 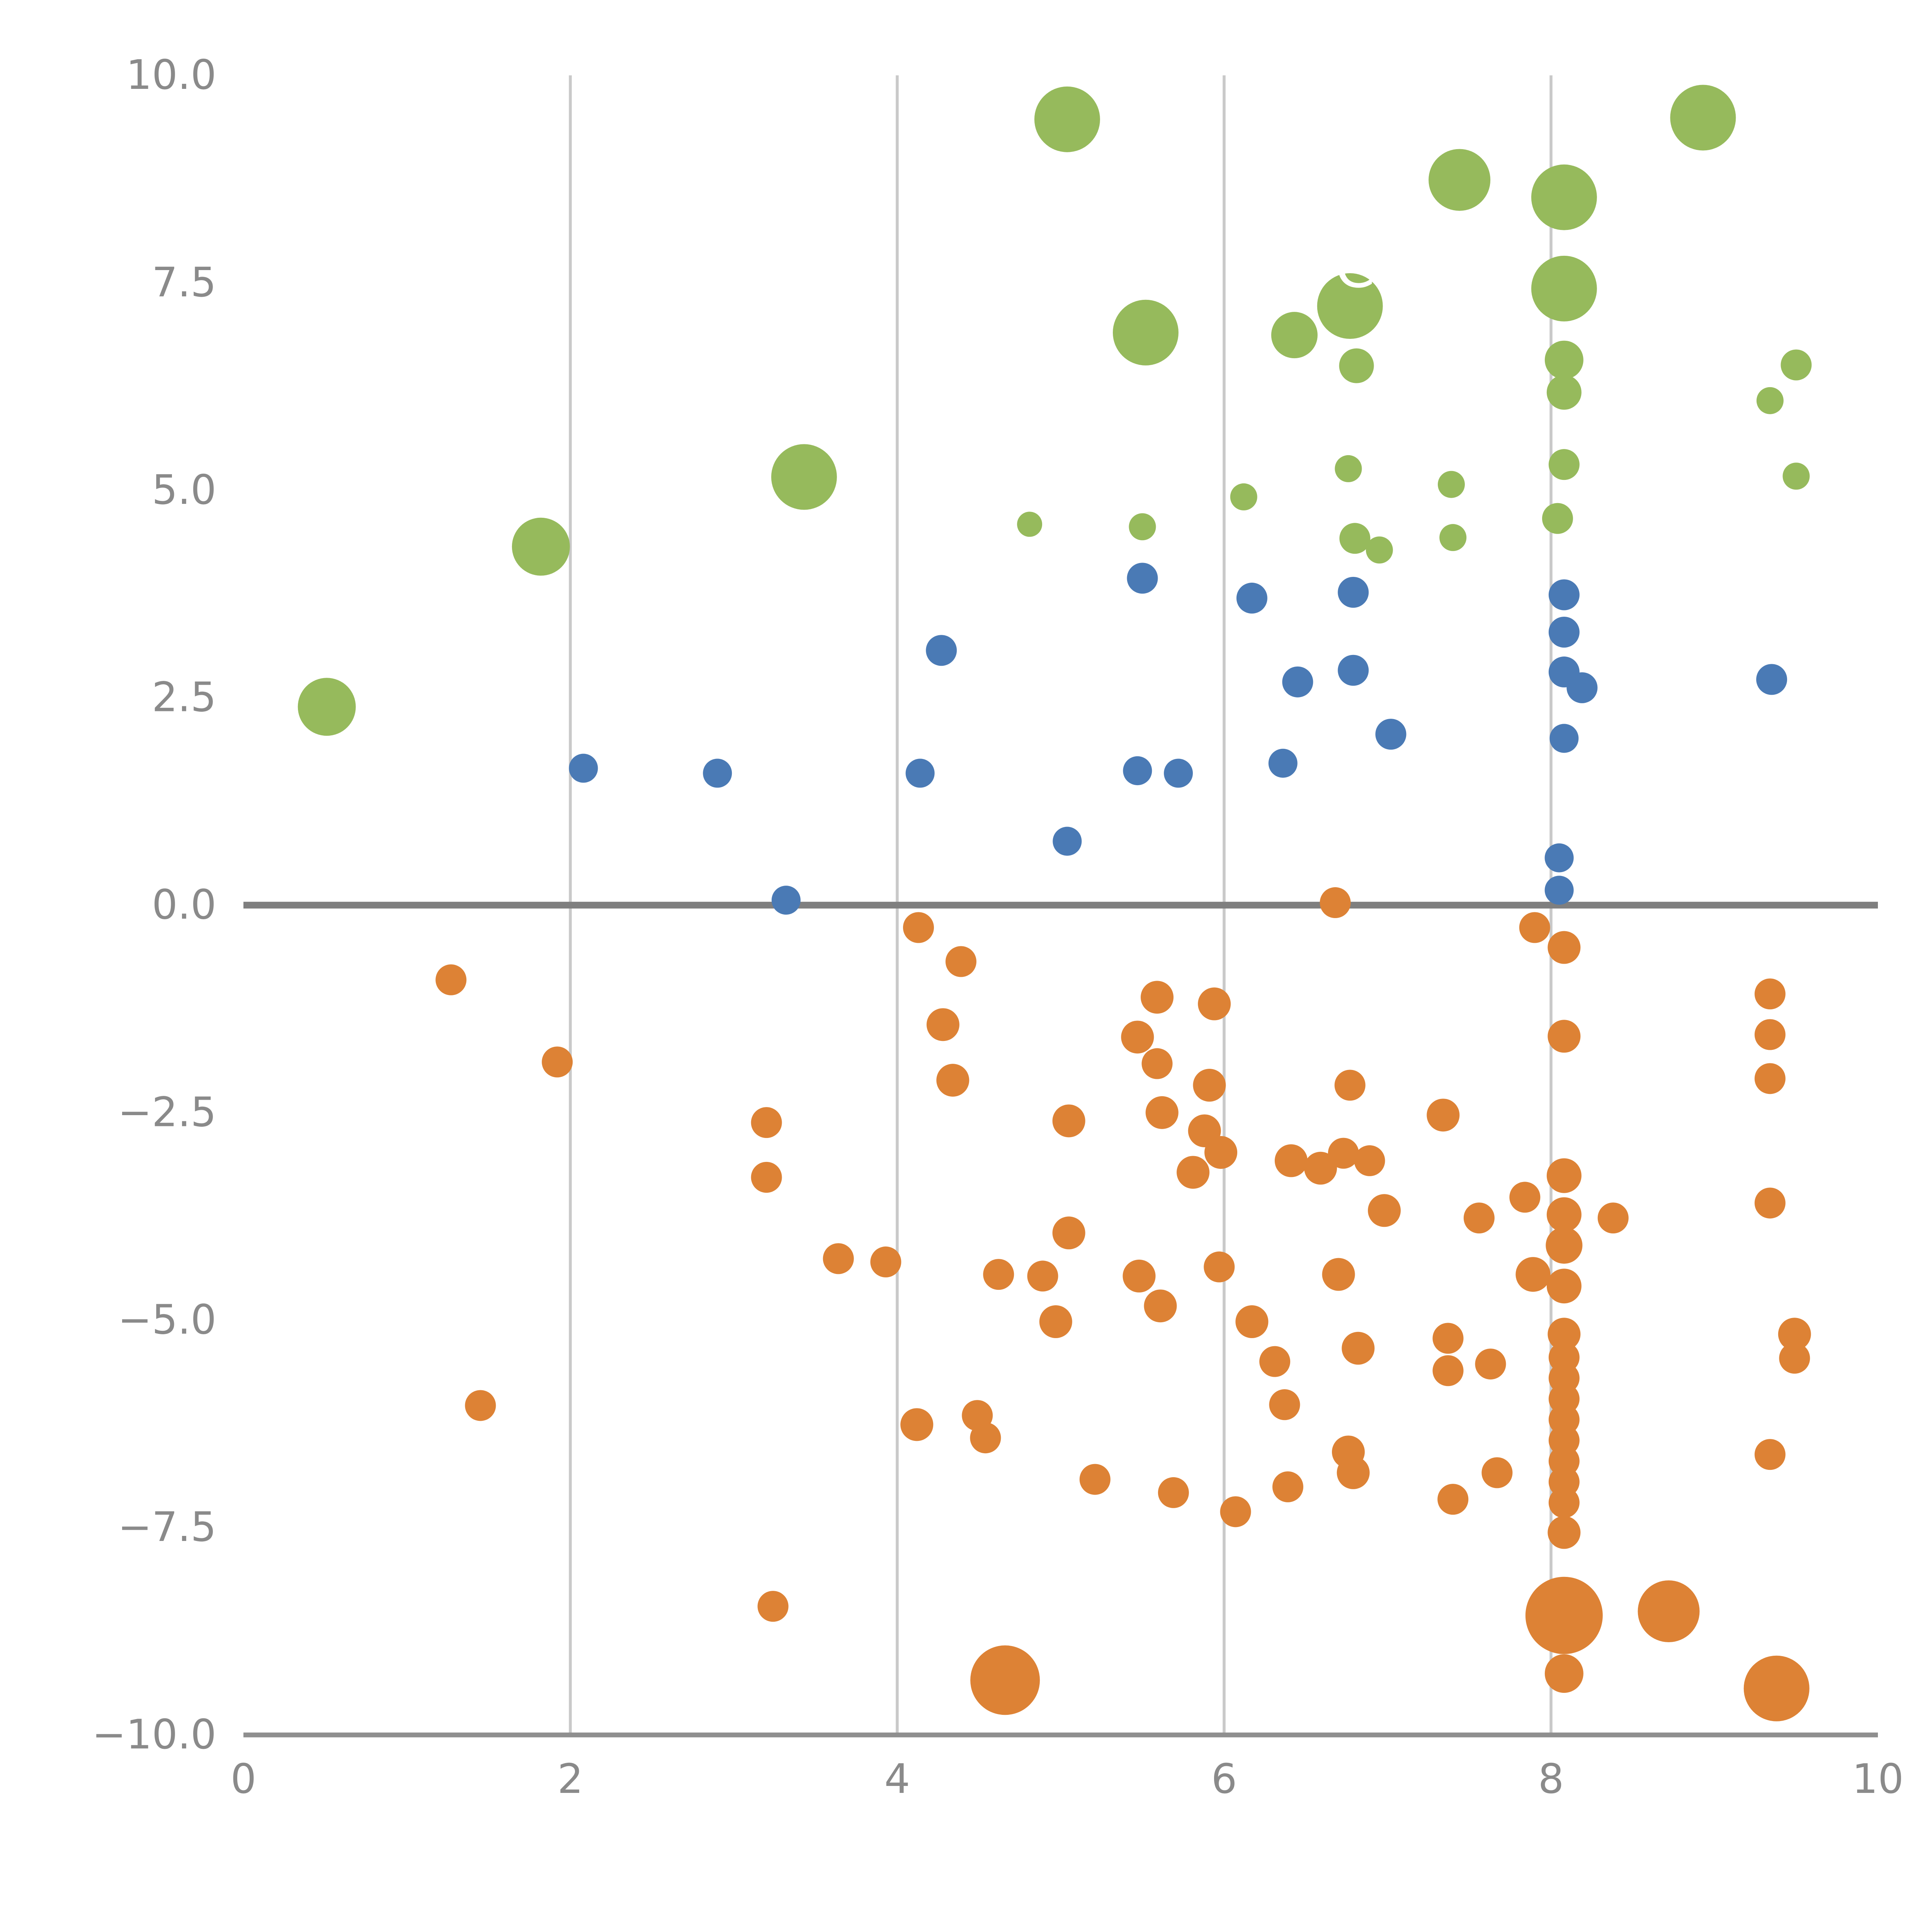 What do you see at coordinates (571, 1779) in the screenshot?
I see `x-tick-label: 2` at bounding box center [571, 1779].